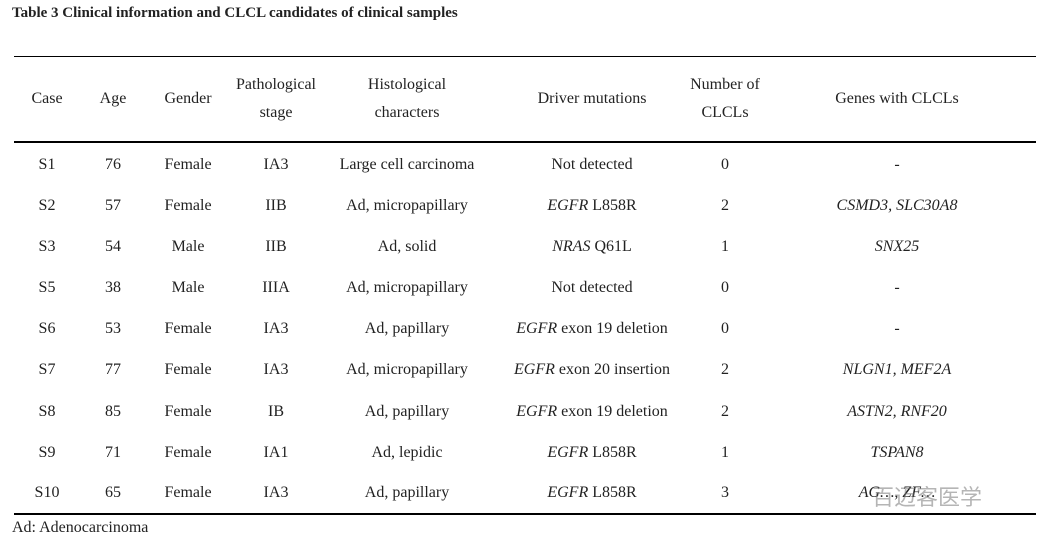 This screenshot has height=542, width=1040. I want to click on table-cell: Ad, solid, so click(407, 246).